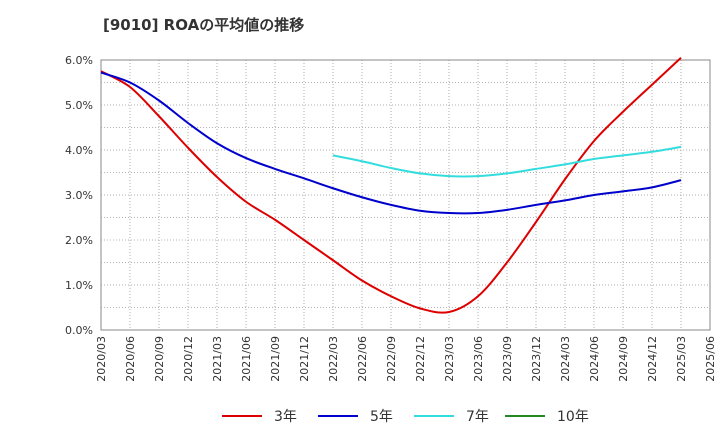  What do you see at coordinates (275, 359) in the screenshot?
I see `x-tick-label: 2021/09` at bounding box center [275, 359].